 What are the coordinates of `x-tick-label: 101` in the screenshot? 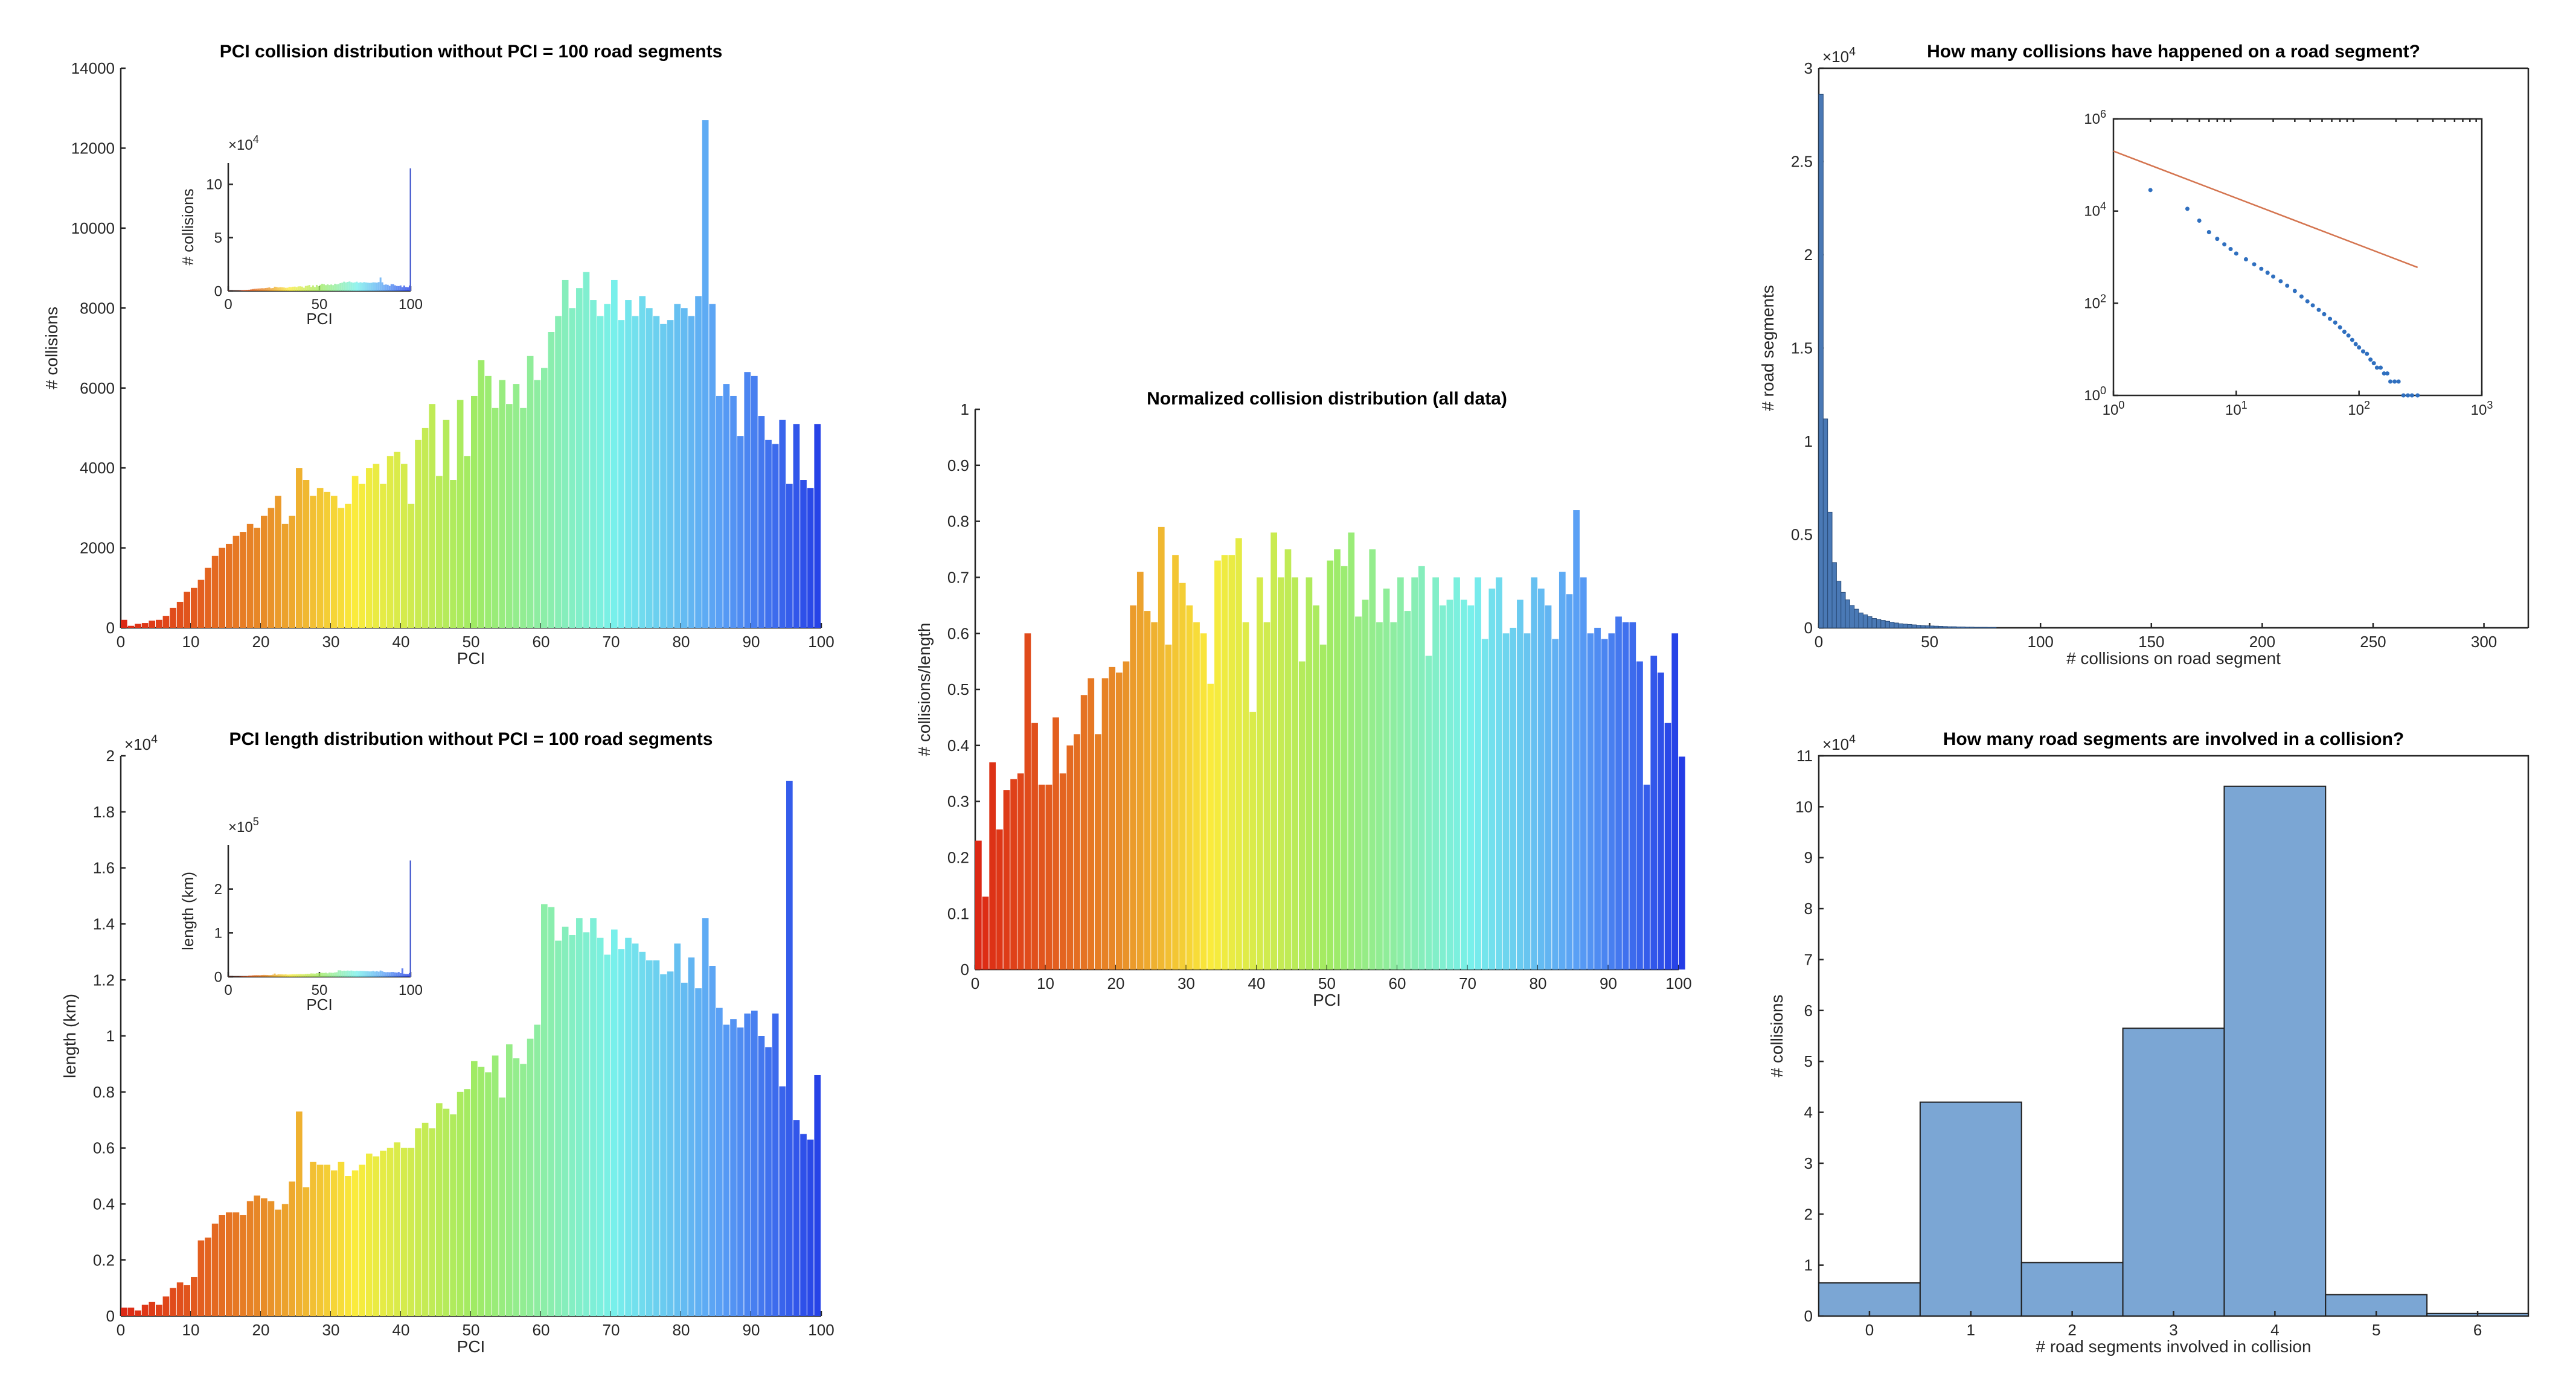 It's located at (2236, 408).